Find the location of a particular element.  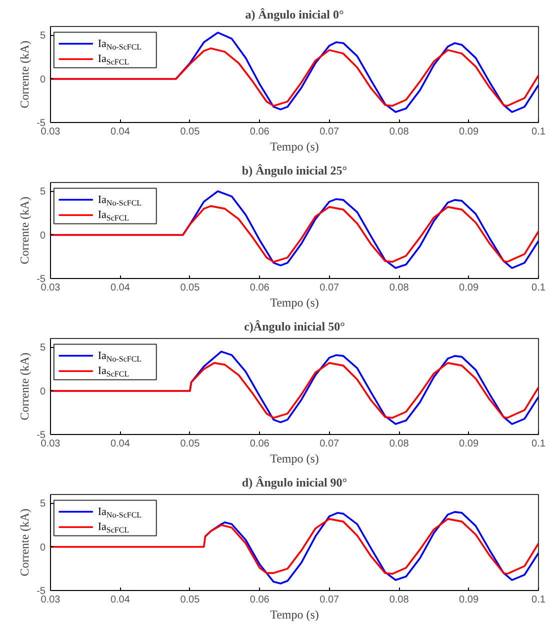

chart-title: a) Ângulo inicial 0° is located at coordinates (294, 15).